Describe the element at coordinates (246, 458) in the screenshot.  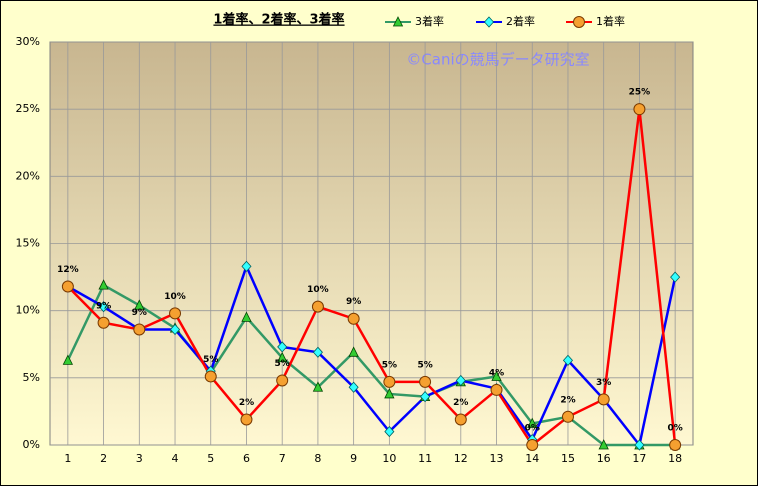
I see `x-tick-label: 6` at that location.